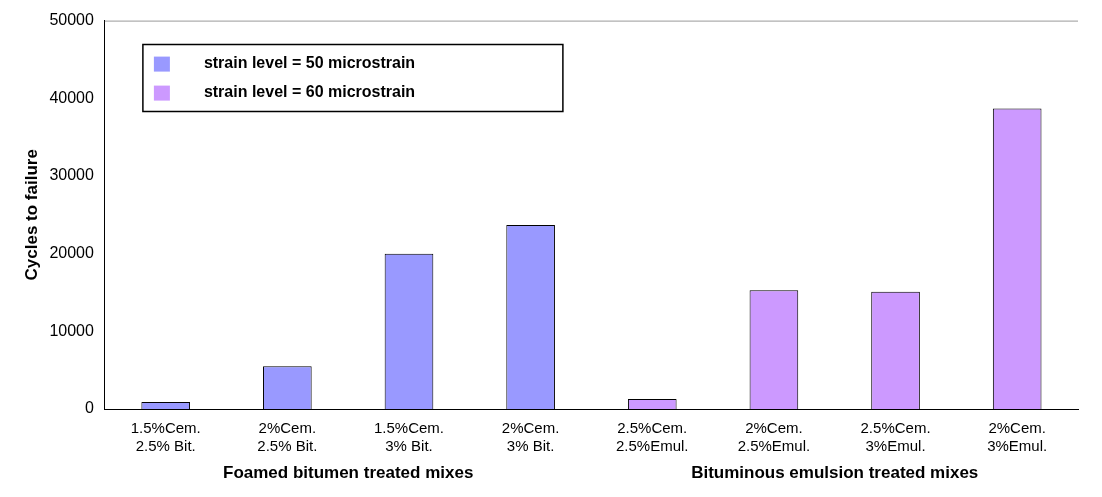 This screenshot has height=497, width=1102. Describe the element at coordinates (1017, 437) in the screenshot. I see `x-tick-label: 2%Cem. 3%Emul.` at that location.